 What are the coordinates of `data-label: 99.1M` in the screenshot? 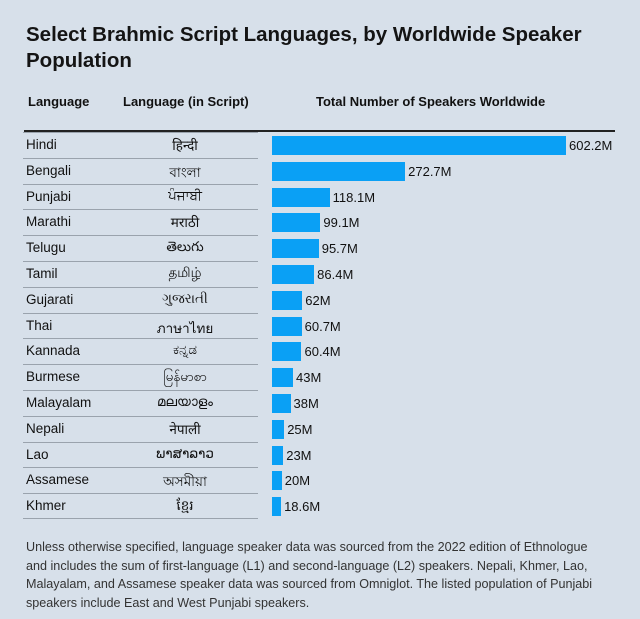 It's located at (341, 223).